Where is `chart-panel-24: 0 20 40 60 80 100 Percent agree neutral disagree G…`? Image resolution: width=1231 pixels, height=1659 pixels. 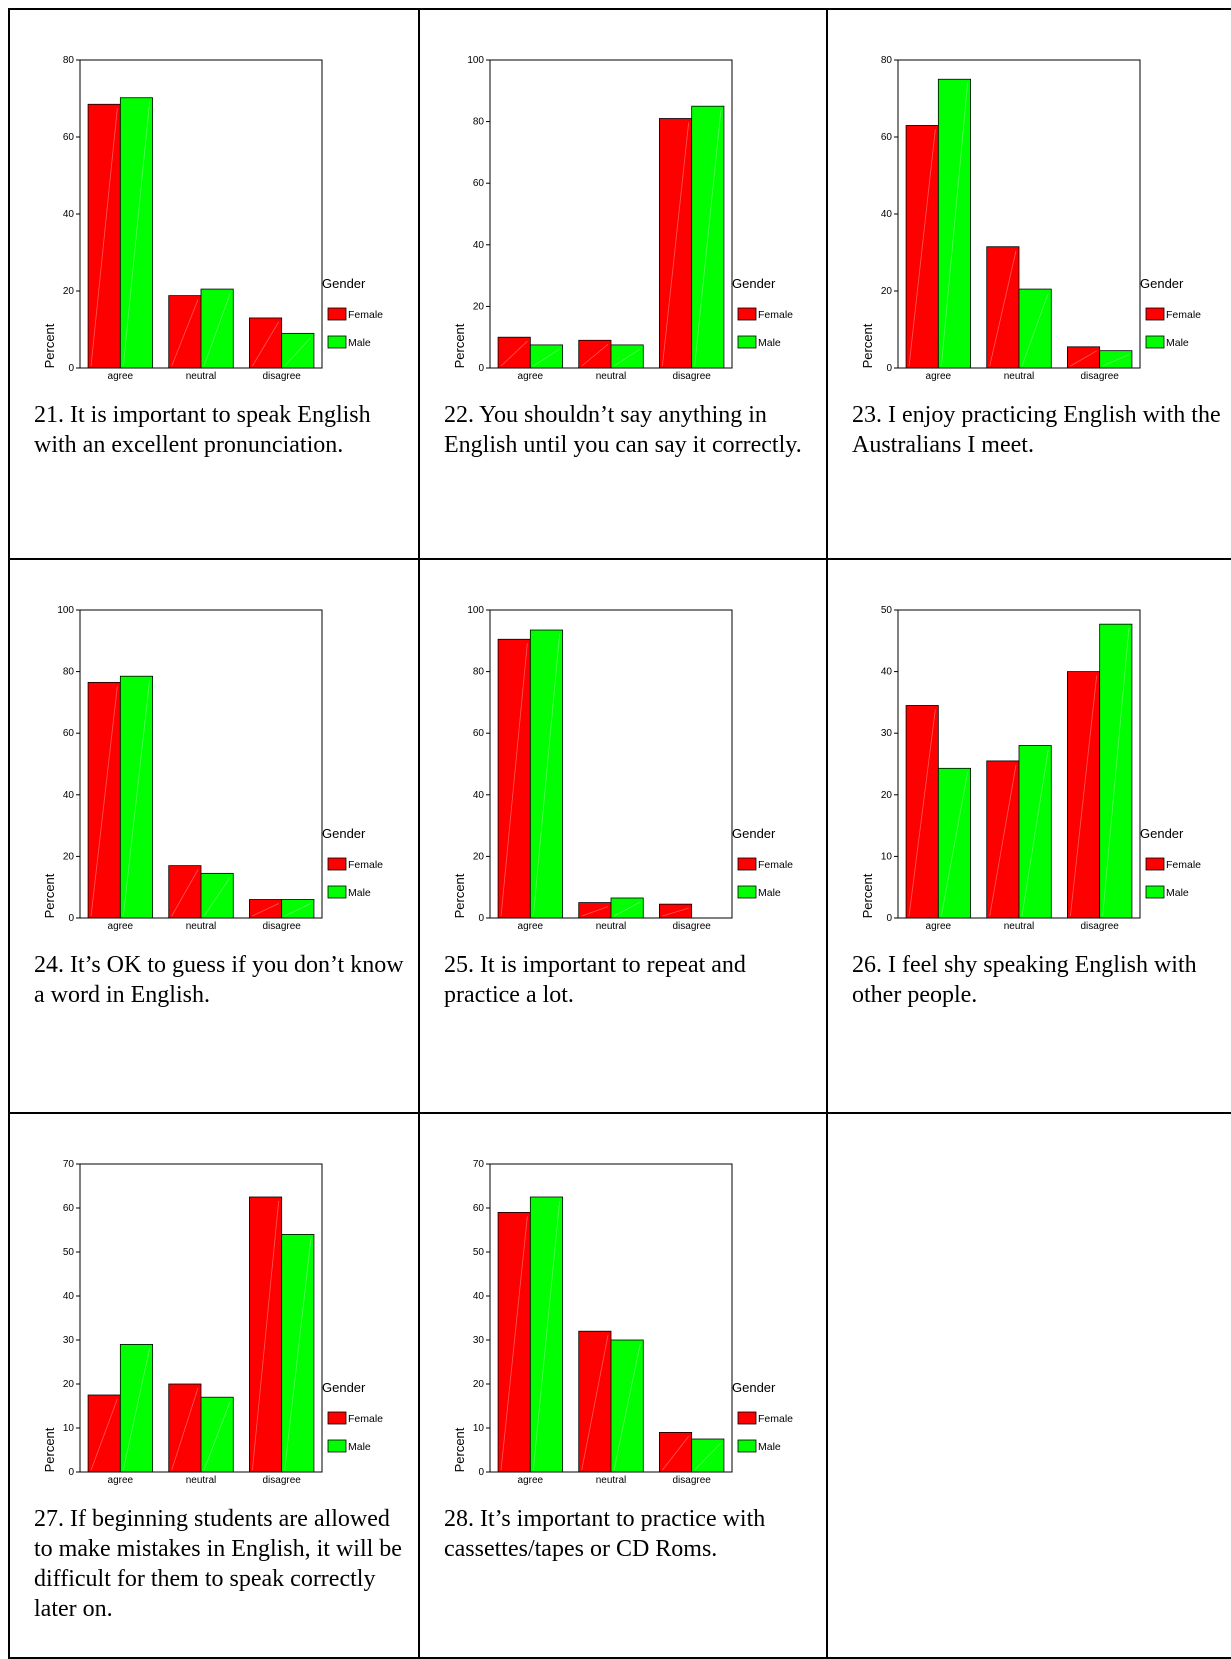 chart-panel-24: 0 20 40 60 80 100 Percent agree neutral disagree G… is located at coordinates (215, 837).